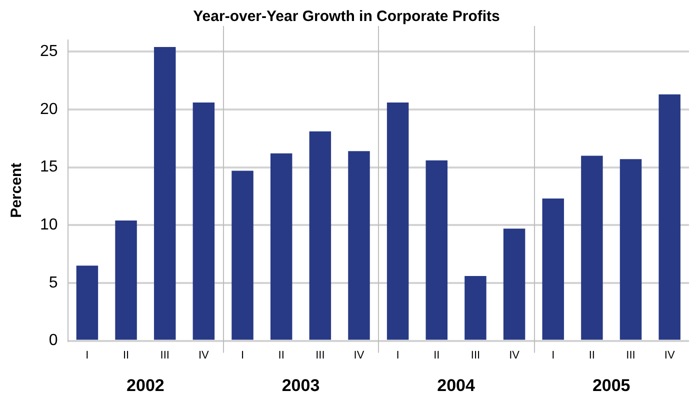 Image resolution: width=699 pixels, height=402 pixels. What do you see at coordinates (53, 283) in the screenshot?
I see `y-tick-label: 5` at bounding box center [53, 283].